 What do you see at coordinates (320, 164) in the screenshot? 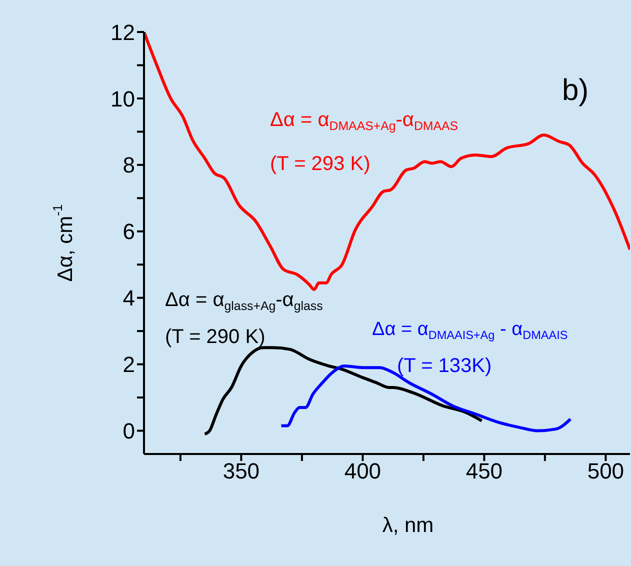
I see `annotation: (T = 293 K)` at bounding box center [320, 164].